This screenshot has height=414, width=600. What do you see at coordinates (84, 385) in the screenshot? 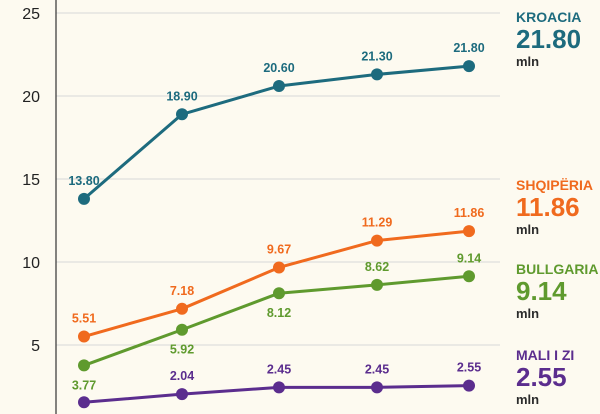
I see `data-label: 3.77` at bounding box center [84, 385].